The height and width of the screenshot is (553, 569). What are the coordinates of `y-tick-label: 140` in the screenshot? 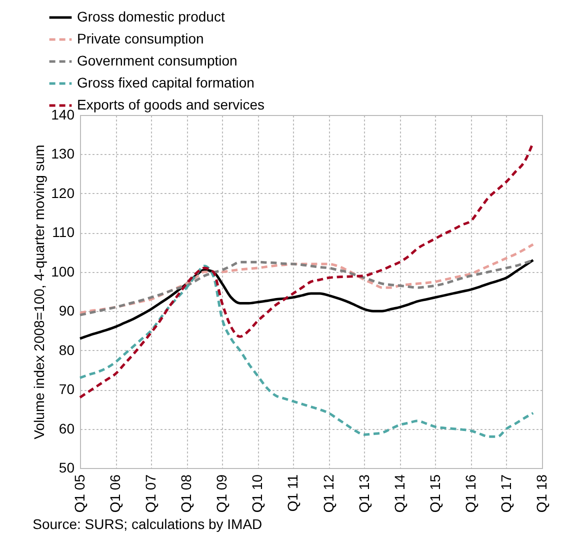 It's located at (63, 114).